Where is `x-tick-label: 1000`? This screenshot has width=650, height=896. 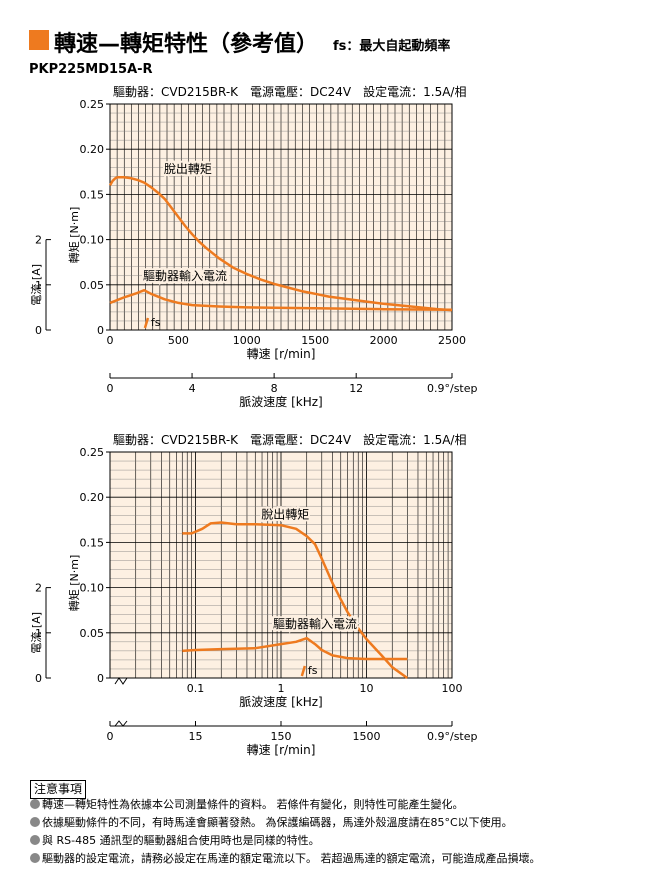 x-tick-label: 1000 is located at coordinates (247, 340).